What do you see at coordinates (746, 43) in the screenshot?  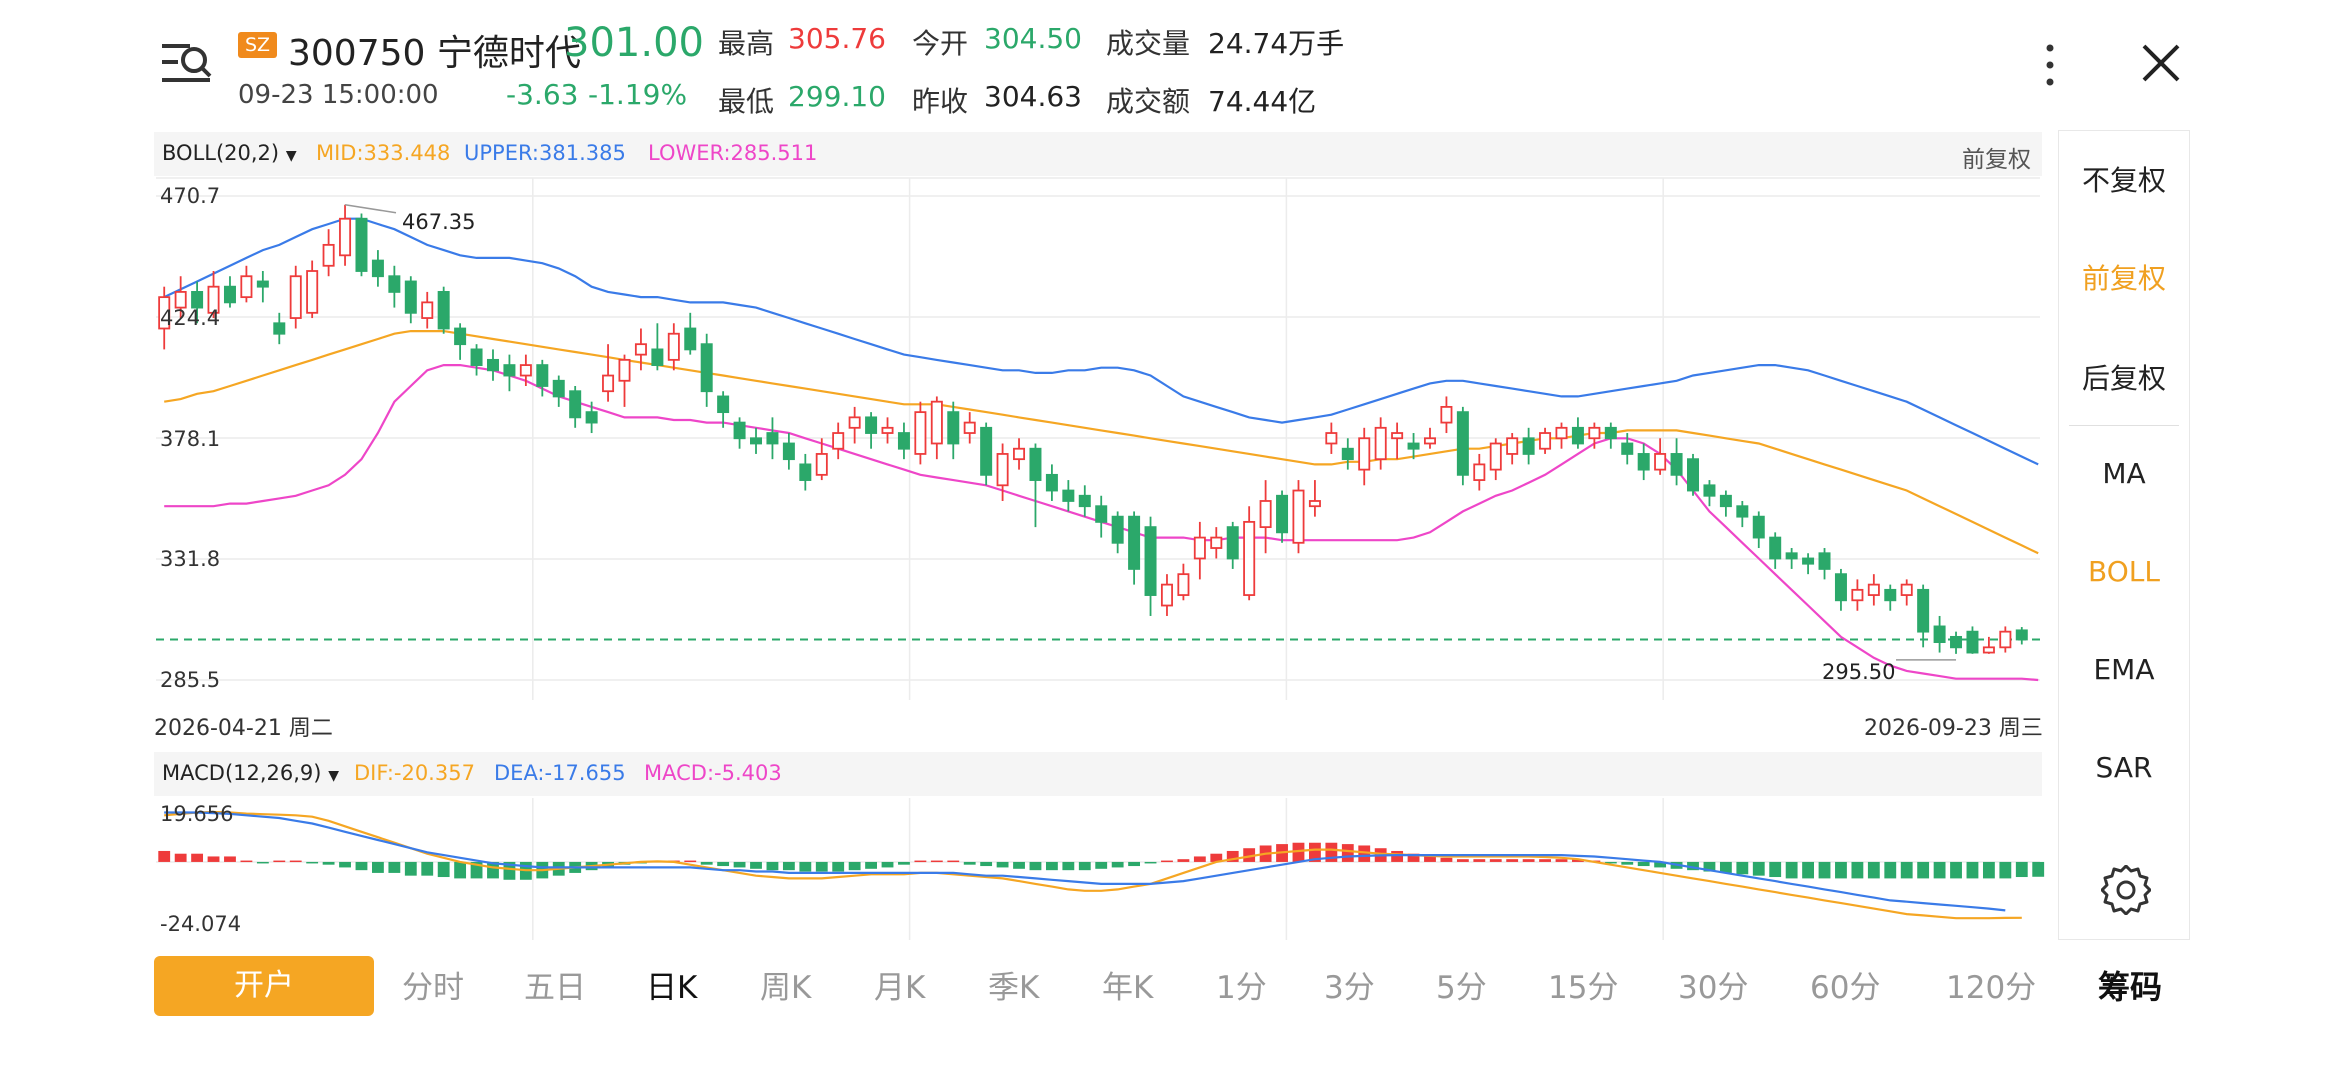 I see `stat-label-high: 最高` at bounding box center [746, 43].